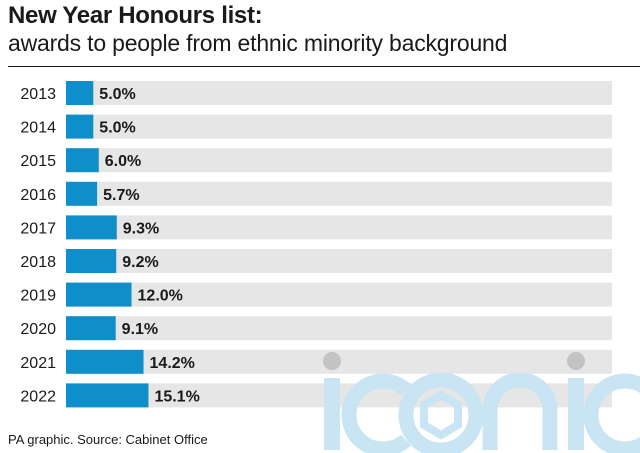 The image size is (640, 453). Describe the element at coordinates (339, 294) in the screenshot. I see `bar-track-2019` at that location.